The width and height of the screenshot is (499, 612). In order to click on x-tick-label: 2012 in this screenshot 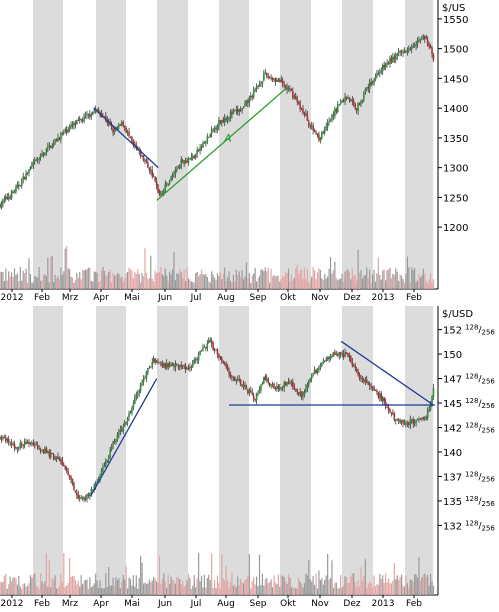, I will do `click(12, 298)`.